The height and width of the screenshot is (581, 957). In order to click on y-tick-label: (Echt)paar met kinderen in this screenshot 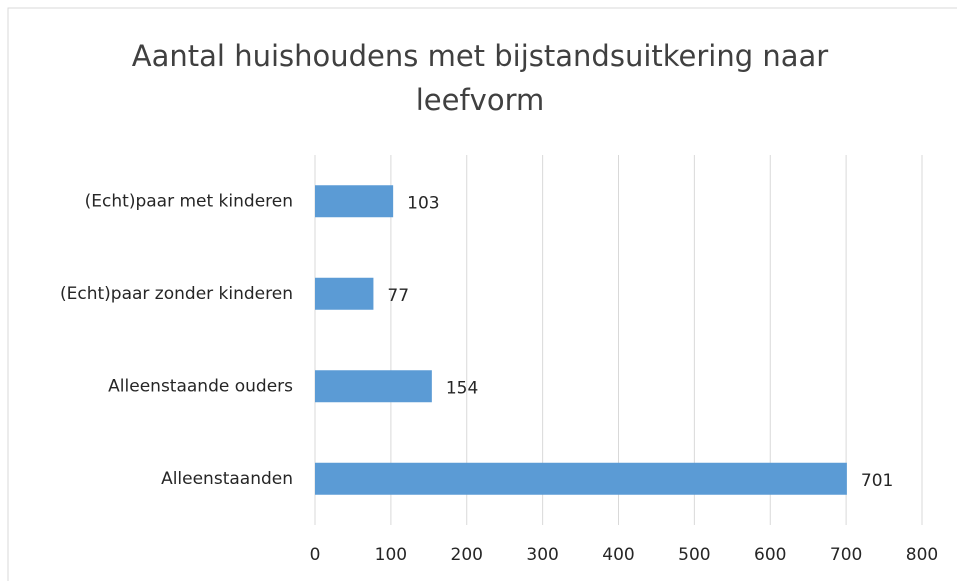, I will do `click(189, 201)`.